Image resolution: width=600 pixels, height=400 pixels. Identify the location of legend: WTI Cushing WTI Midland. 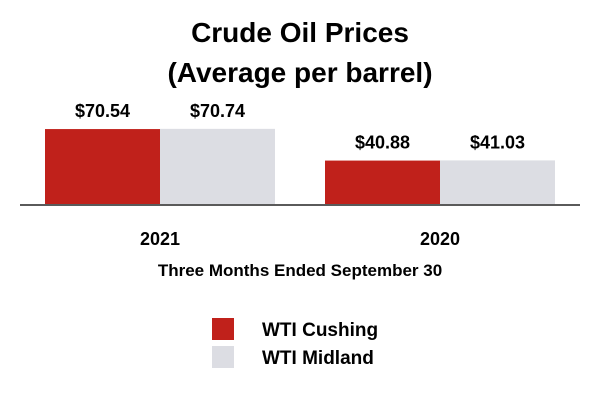
(295, 343).